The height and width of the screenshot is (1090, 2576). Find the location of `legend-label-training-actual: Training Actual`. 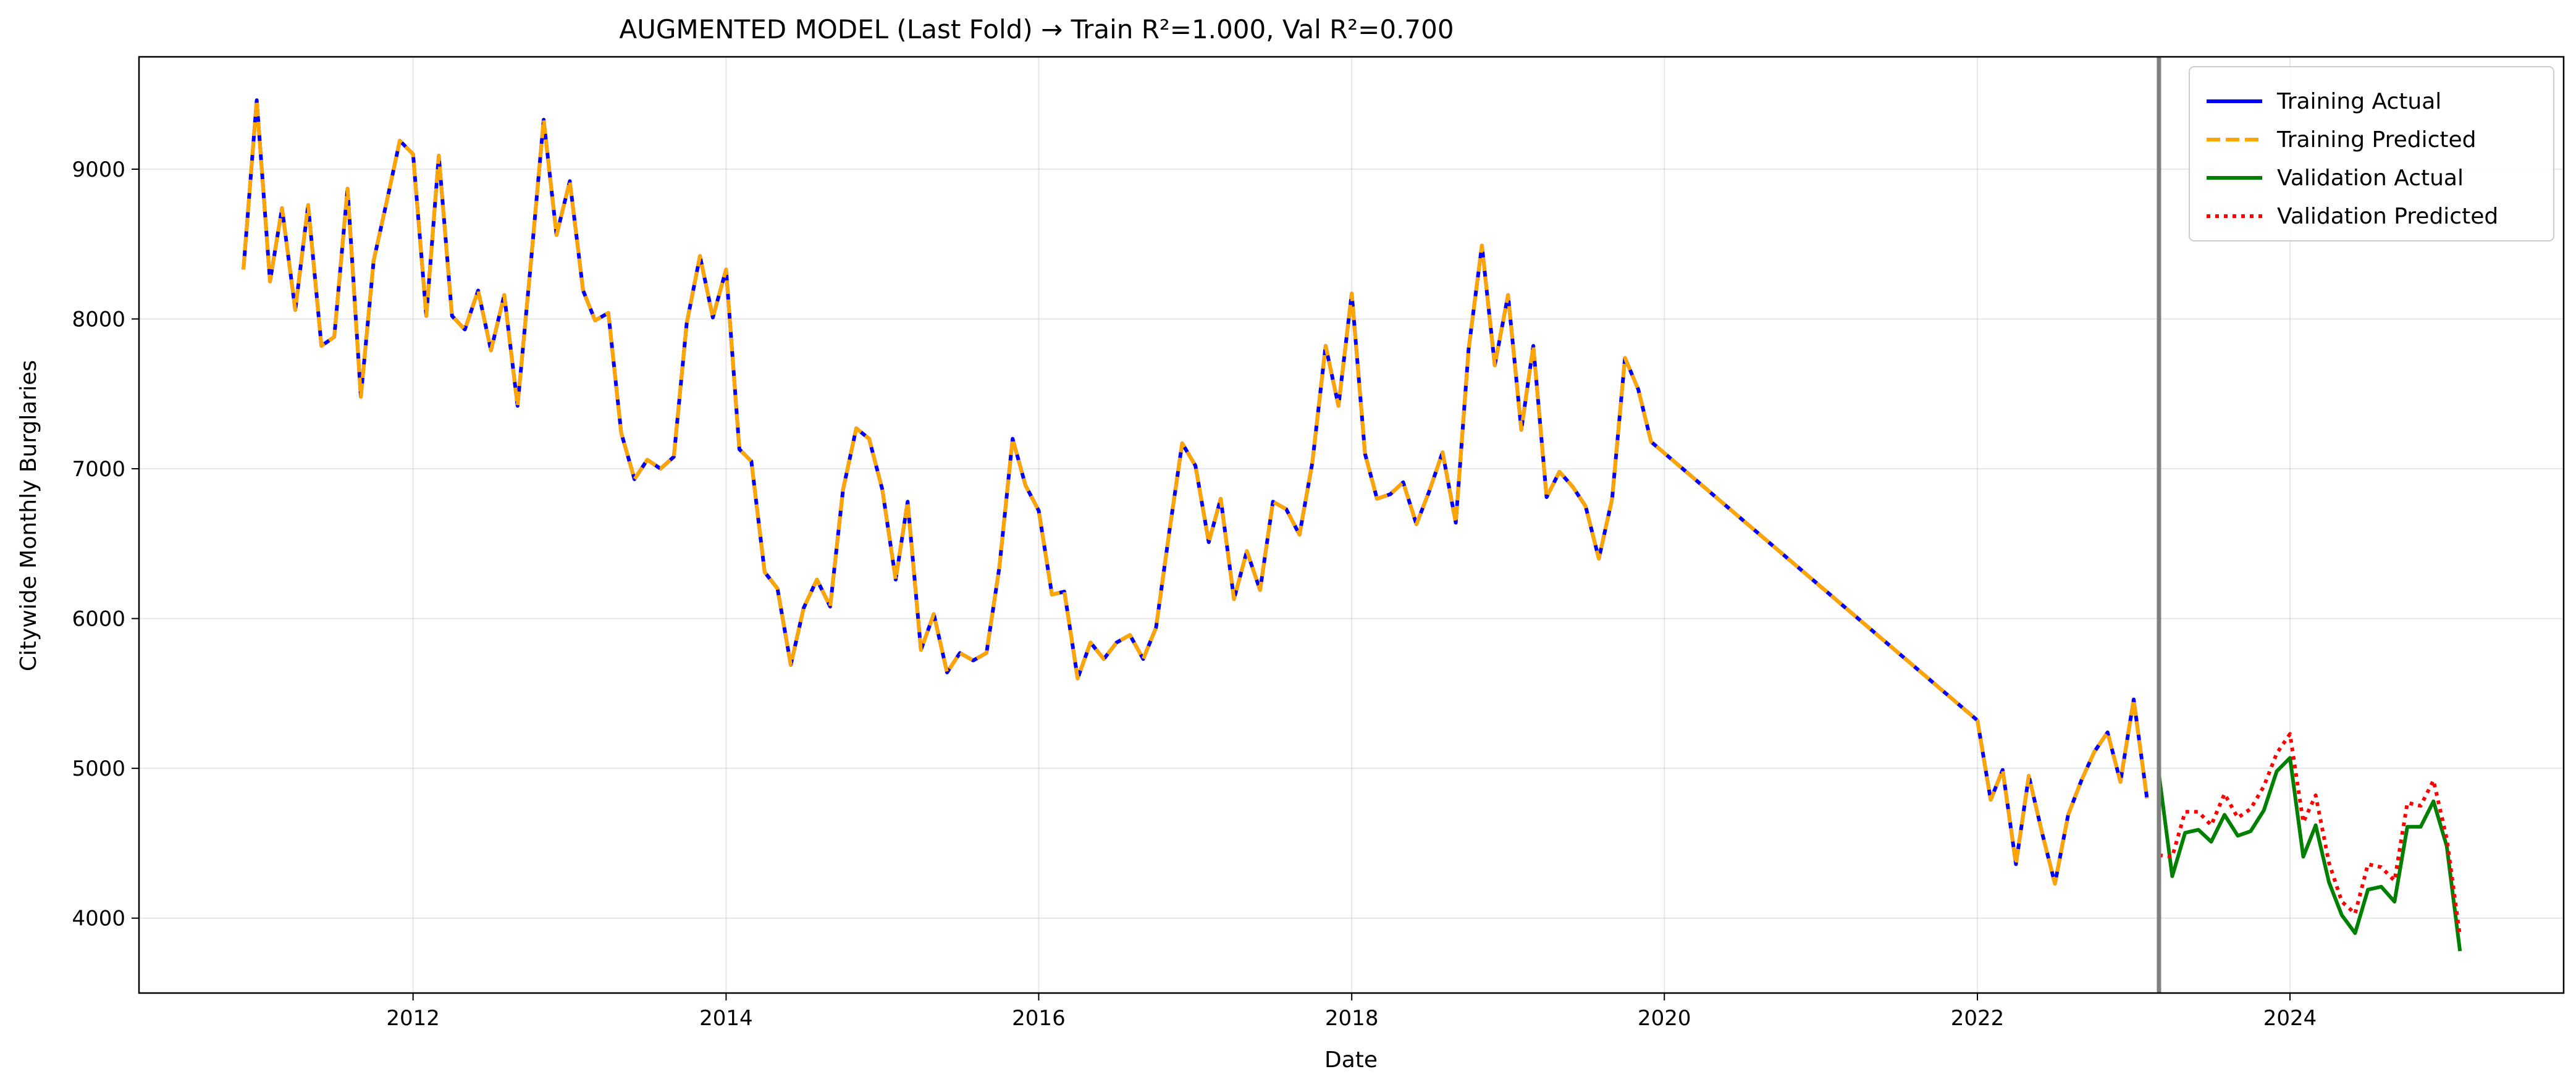

legend-label-training-actual: Training Actual is located at coordinates (2358, 101).